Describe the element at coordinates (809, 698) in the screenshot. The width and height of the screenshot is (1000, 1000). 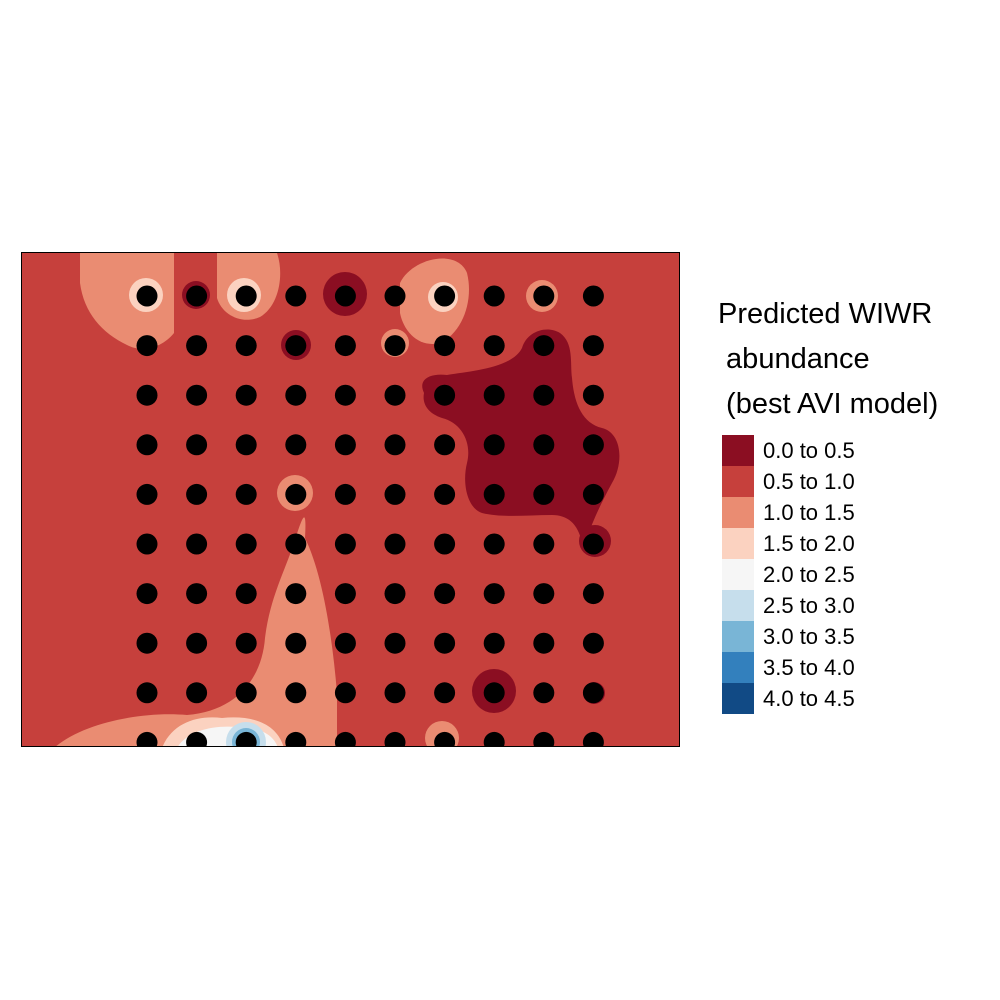
I see `legend-label: 4.0 to 4.5` at that location.